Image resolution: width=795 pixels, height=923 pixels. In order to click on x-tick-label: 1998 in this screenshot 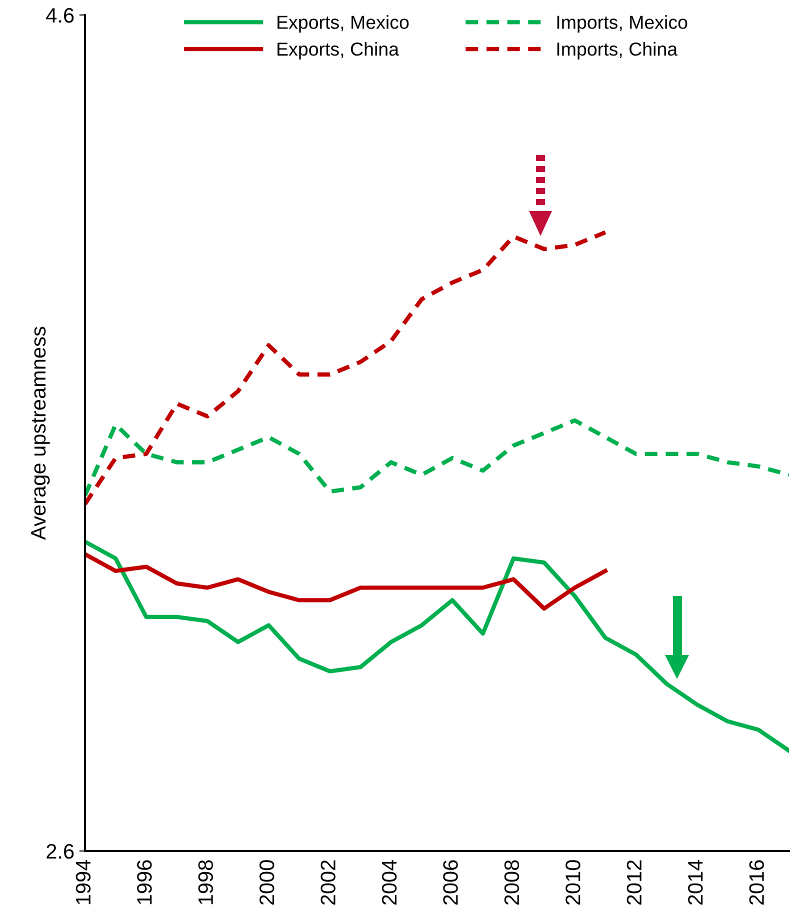, I will do `click(206, 882)`.